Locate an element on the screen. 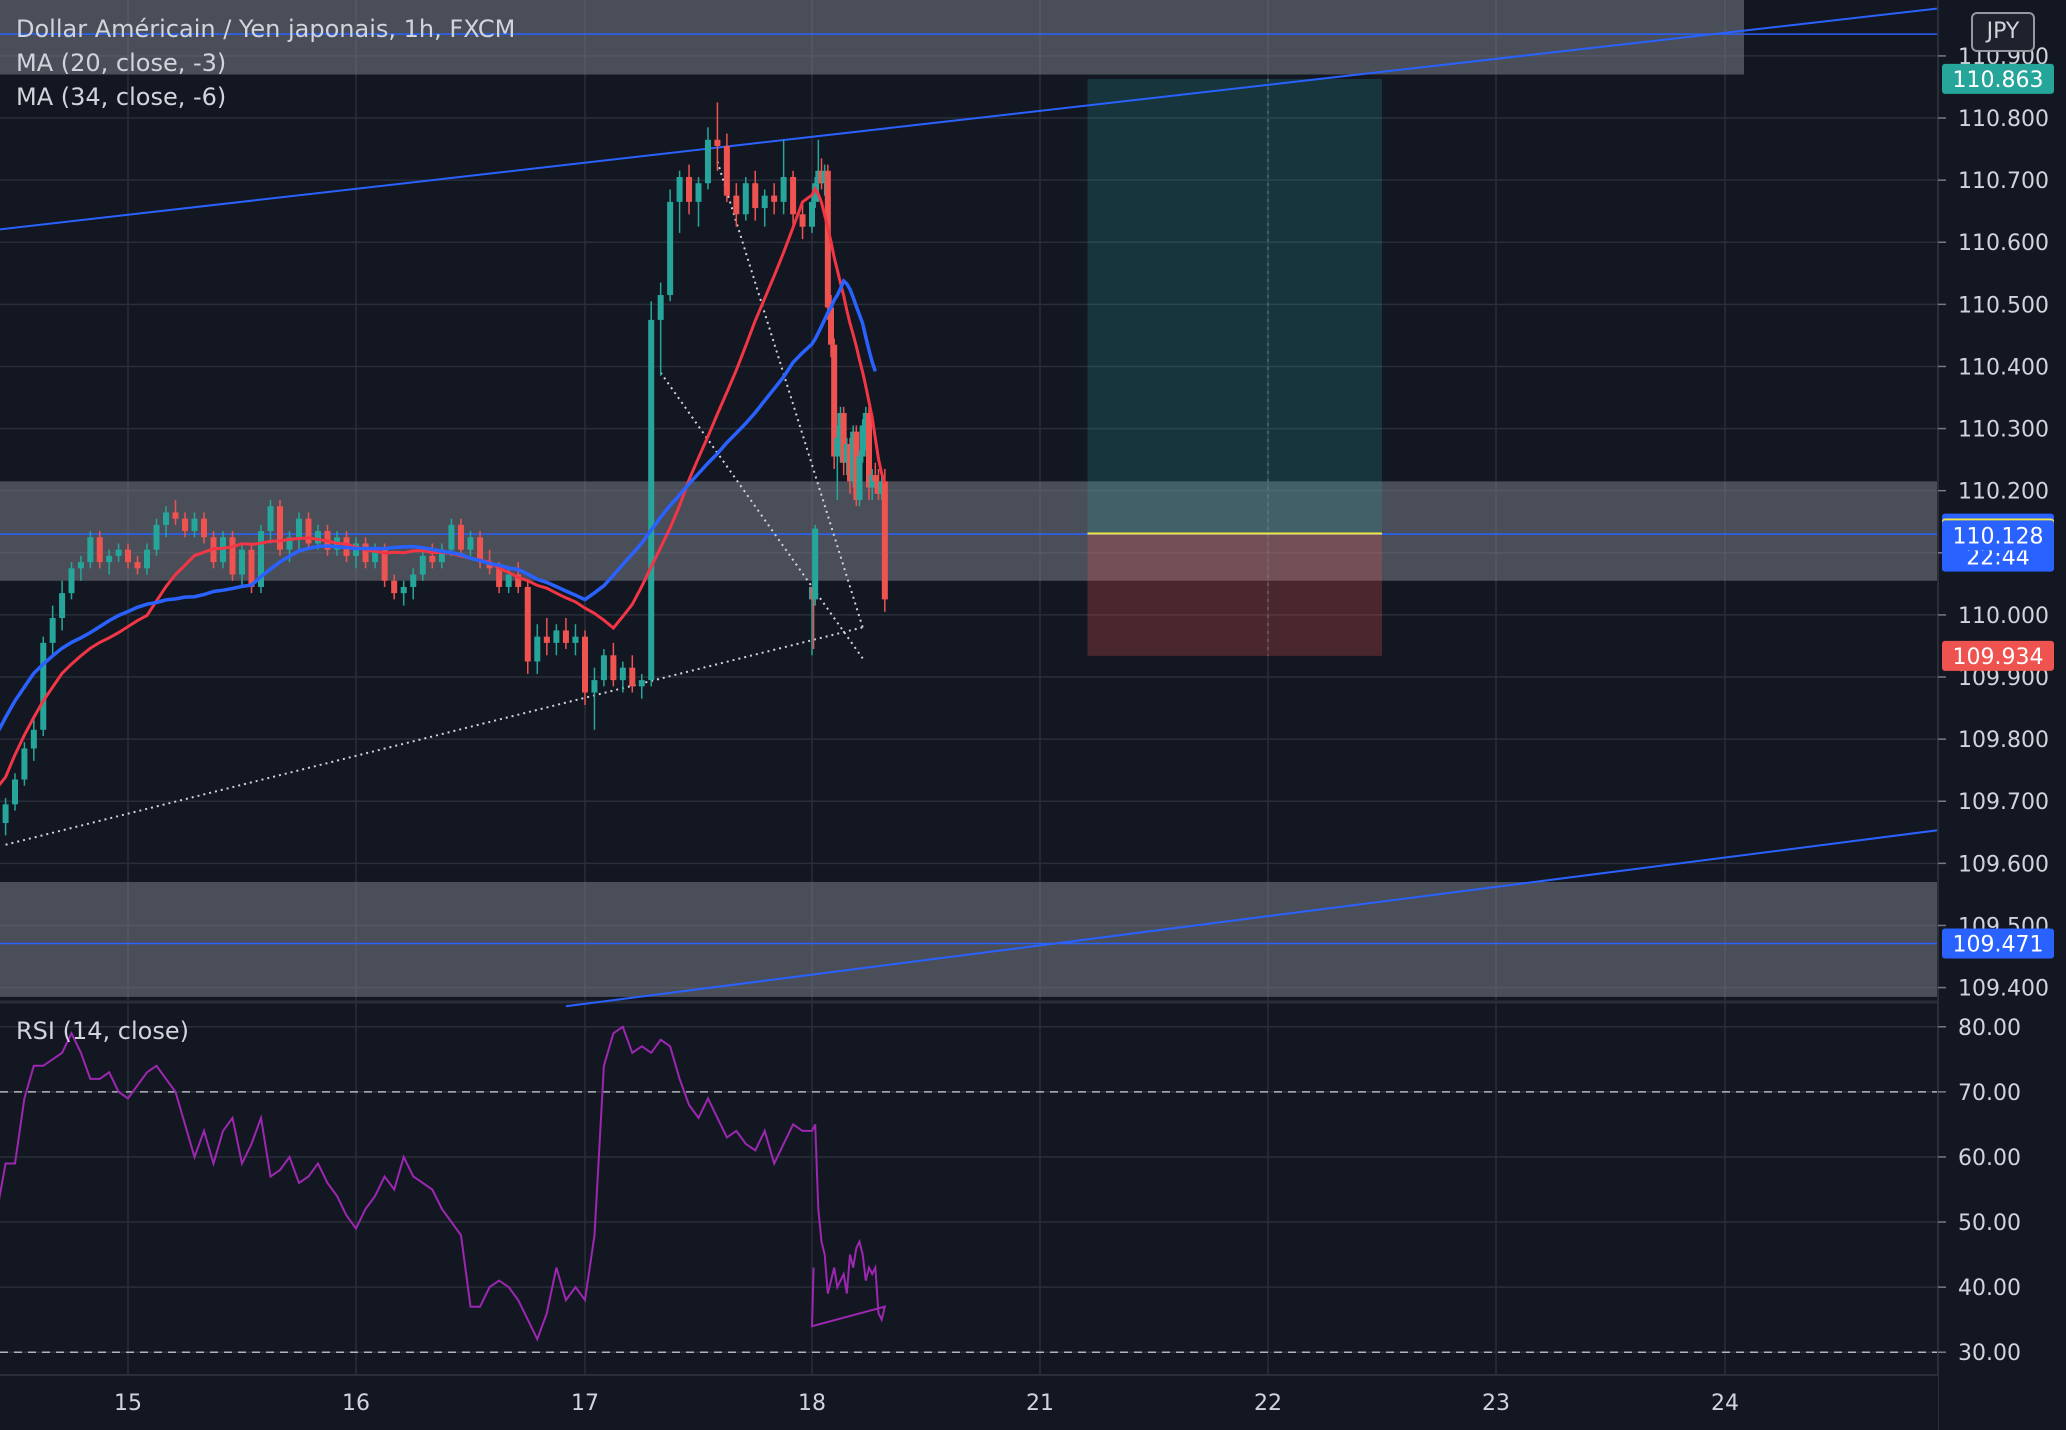 The image size is (2066, 1430). ma34-legend: MA (34, close, -6) is located at coordinates (121, 97).